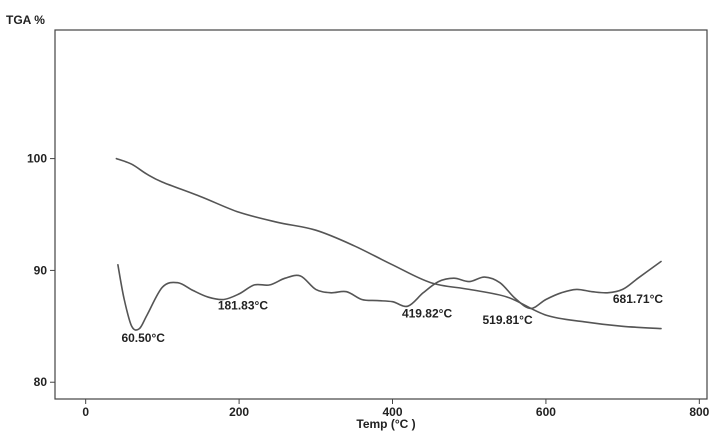  What do you see at coordinates (392, 318) in the screenshot?
I see `annotation-layer: 60.50°C 181.83°C 419.82°C 519.81°C 681.71°C` at bounding box center [392, 318].